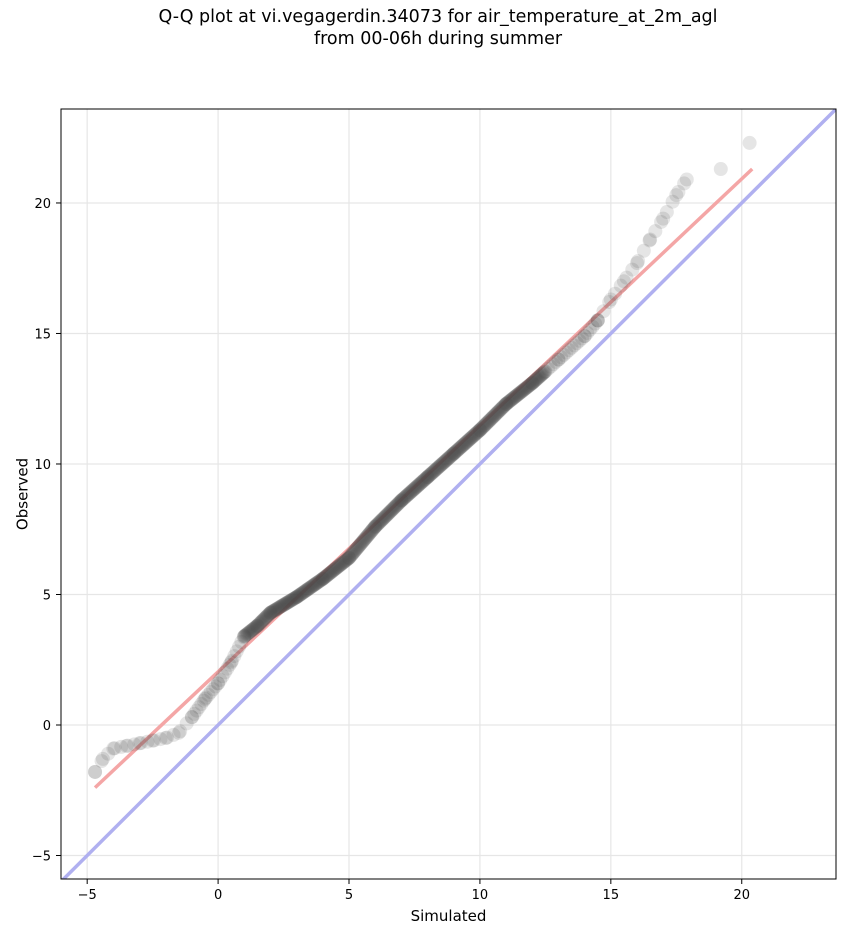 The width and height of the screenshot is (845, 934). Describe the element at coordinates (42, 334) in the screenshot. I see `y-tick-label: 15` at that location.